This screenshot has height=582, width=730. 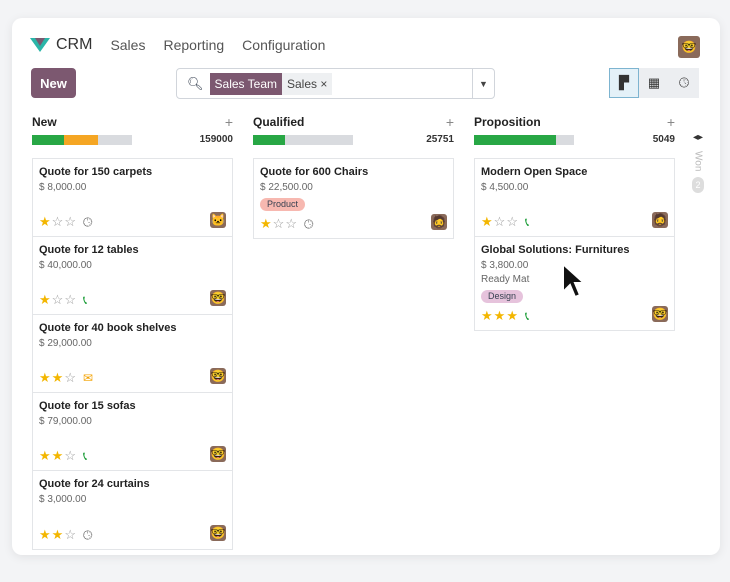 What do you see at coordinates (132, 220) in the screenshot?
I see `card-footer: ★ ☆ ☆ 🕓︎` at bounding box center [132, 220].